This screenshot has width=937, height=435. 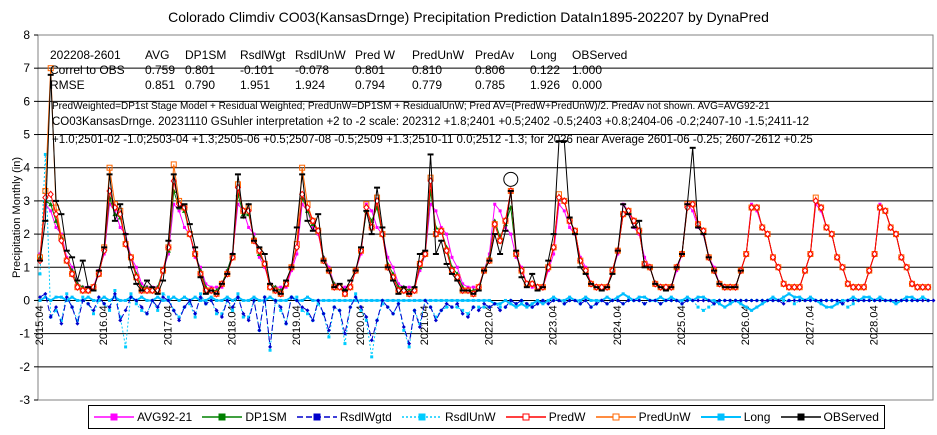 I want to click on stats-cell: OBServed, so click(x=600, y=55).